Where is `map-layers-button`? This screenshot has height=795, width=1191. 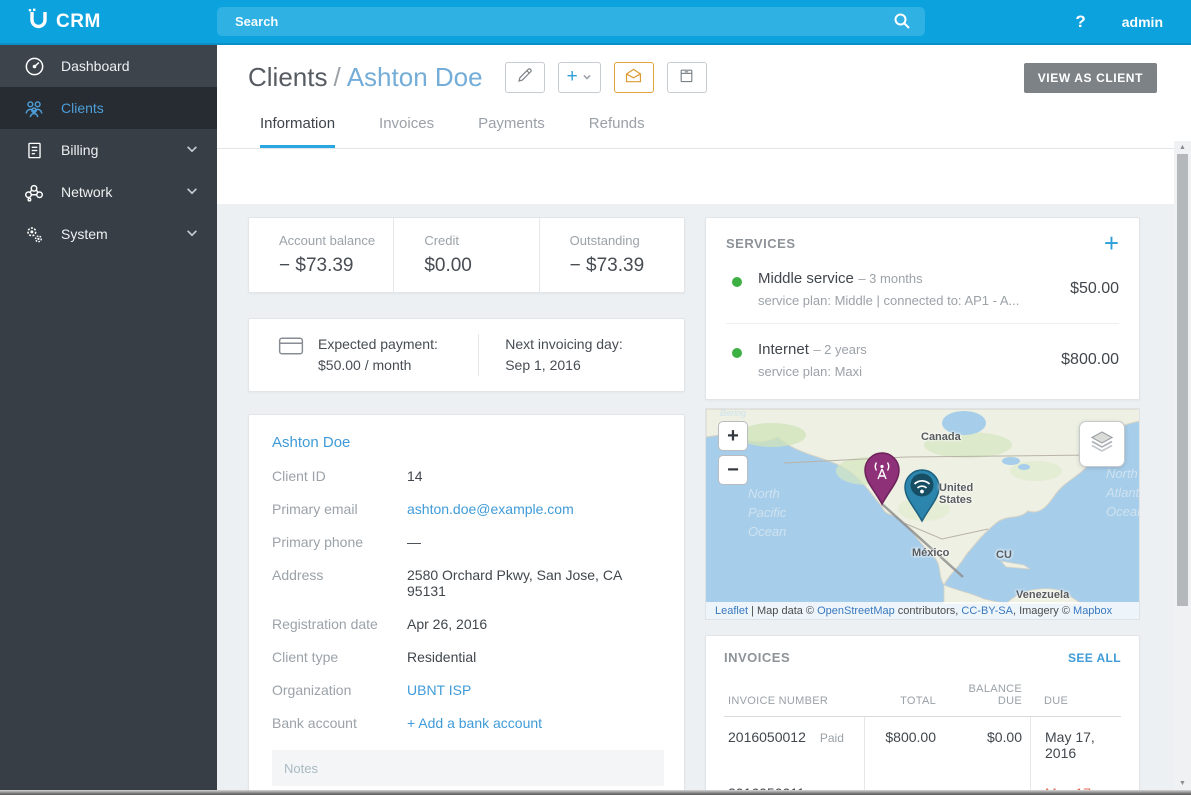
map-layers-button is located at coordinates (1102, 444).